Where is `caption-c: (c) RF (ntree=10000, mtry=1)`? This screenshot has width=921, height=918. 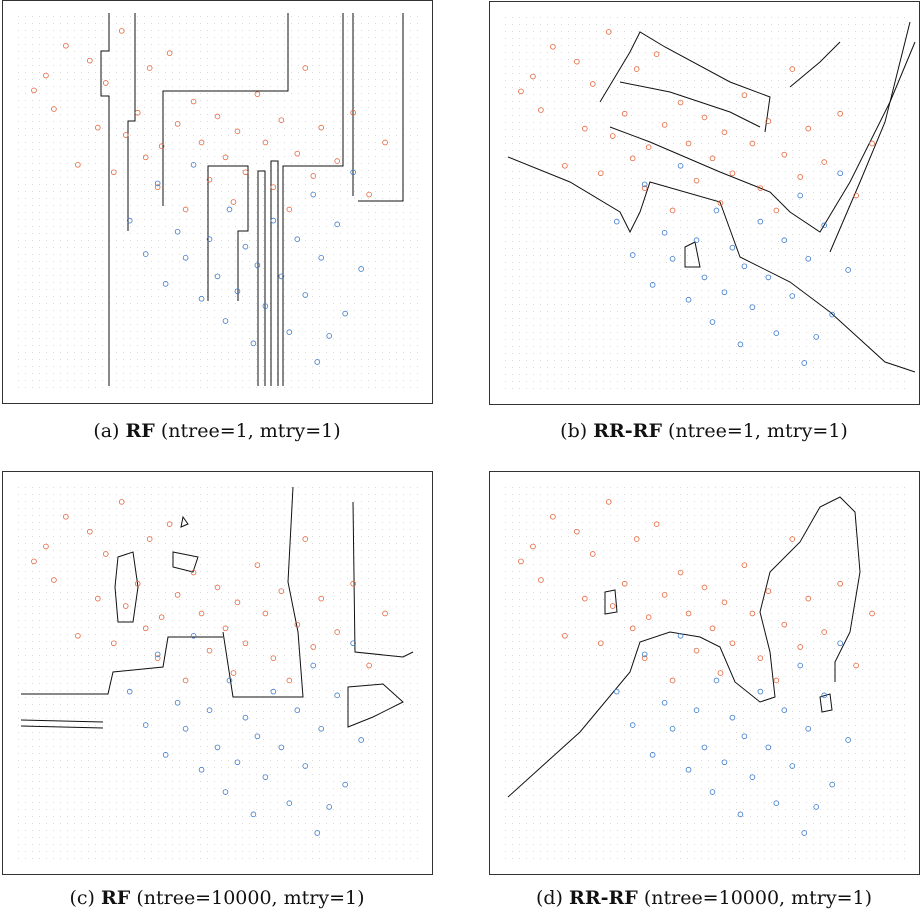 caption-c: (c) RF (ntree=10000, mtry=1) is located at coordinates (217, 898).